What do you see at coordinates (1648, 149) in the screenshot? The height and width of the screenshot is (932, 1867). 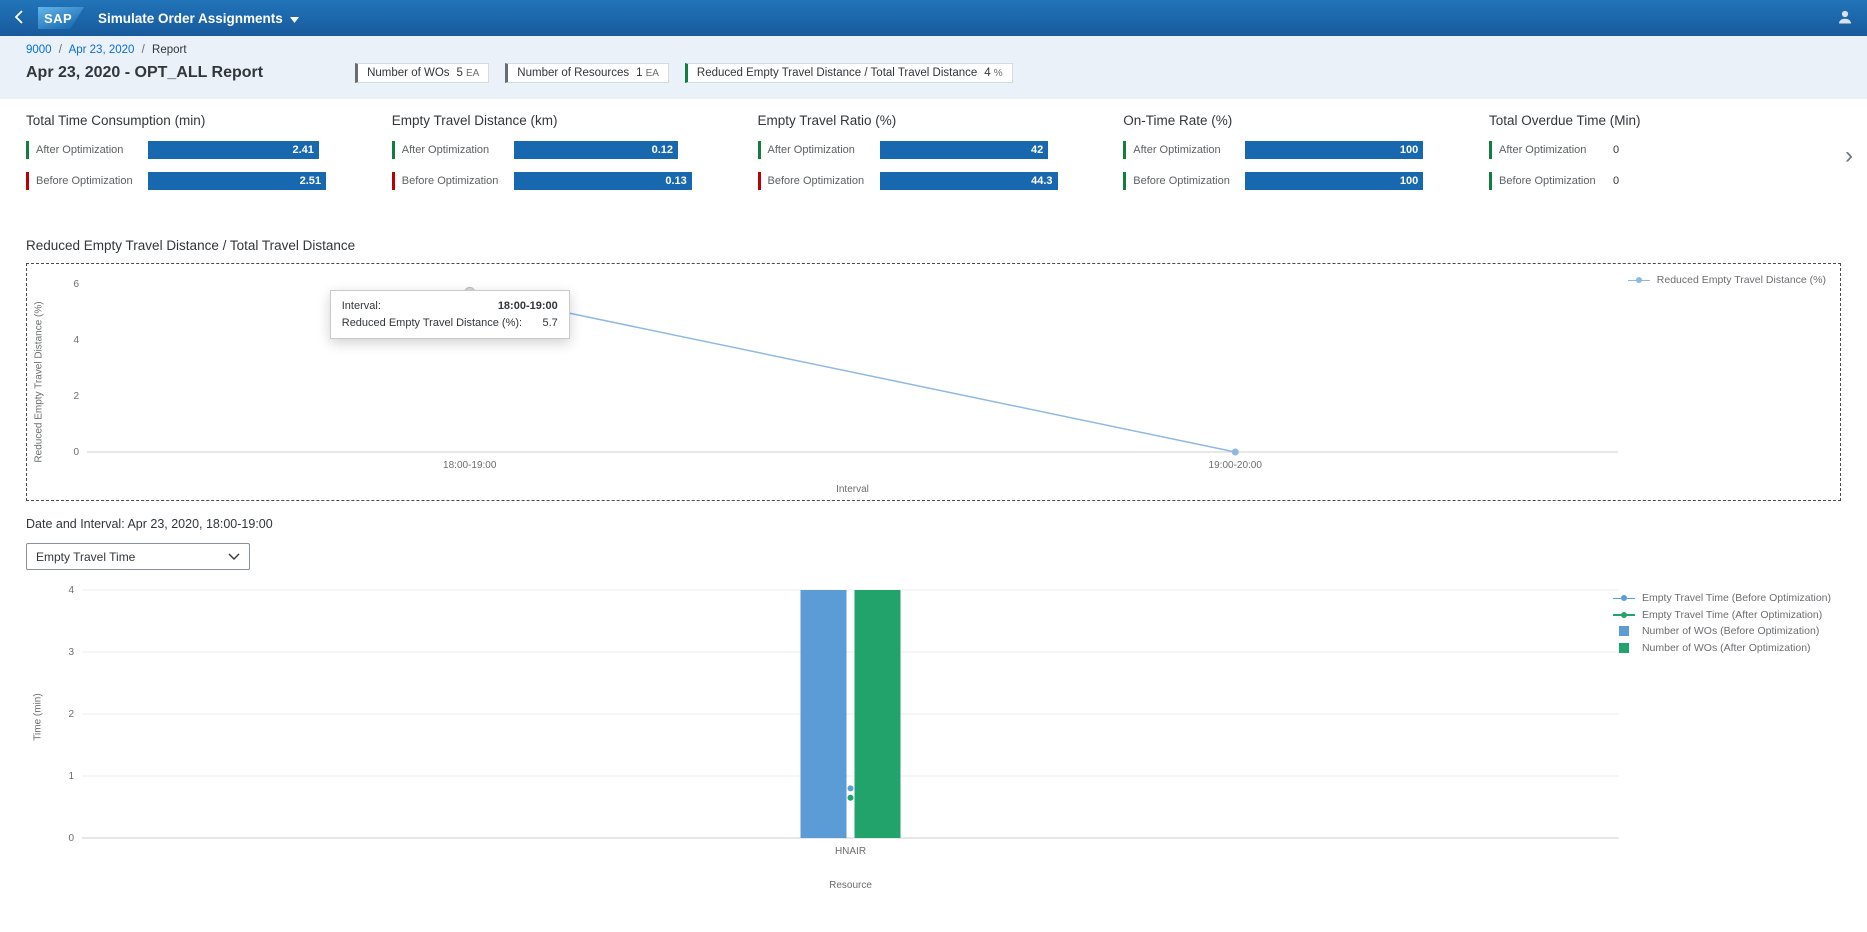 I see `kpi-row: After Optimization 0` at bounding box center [1648, 149].